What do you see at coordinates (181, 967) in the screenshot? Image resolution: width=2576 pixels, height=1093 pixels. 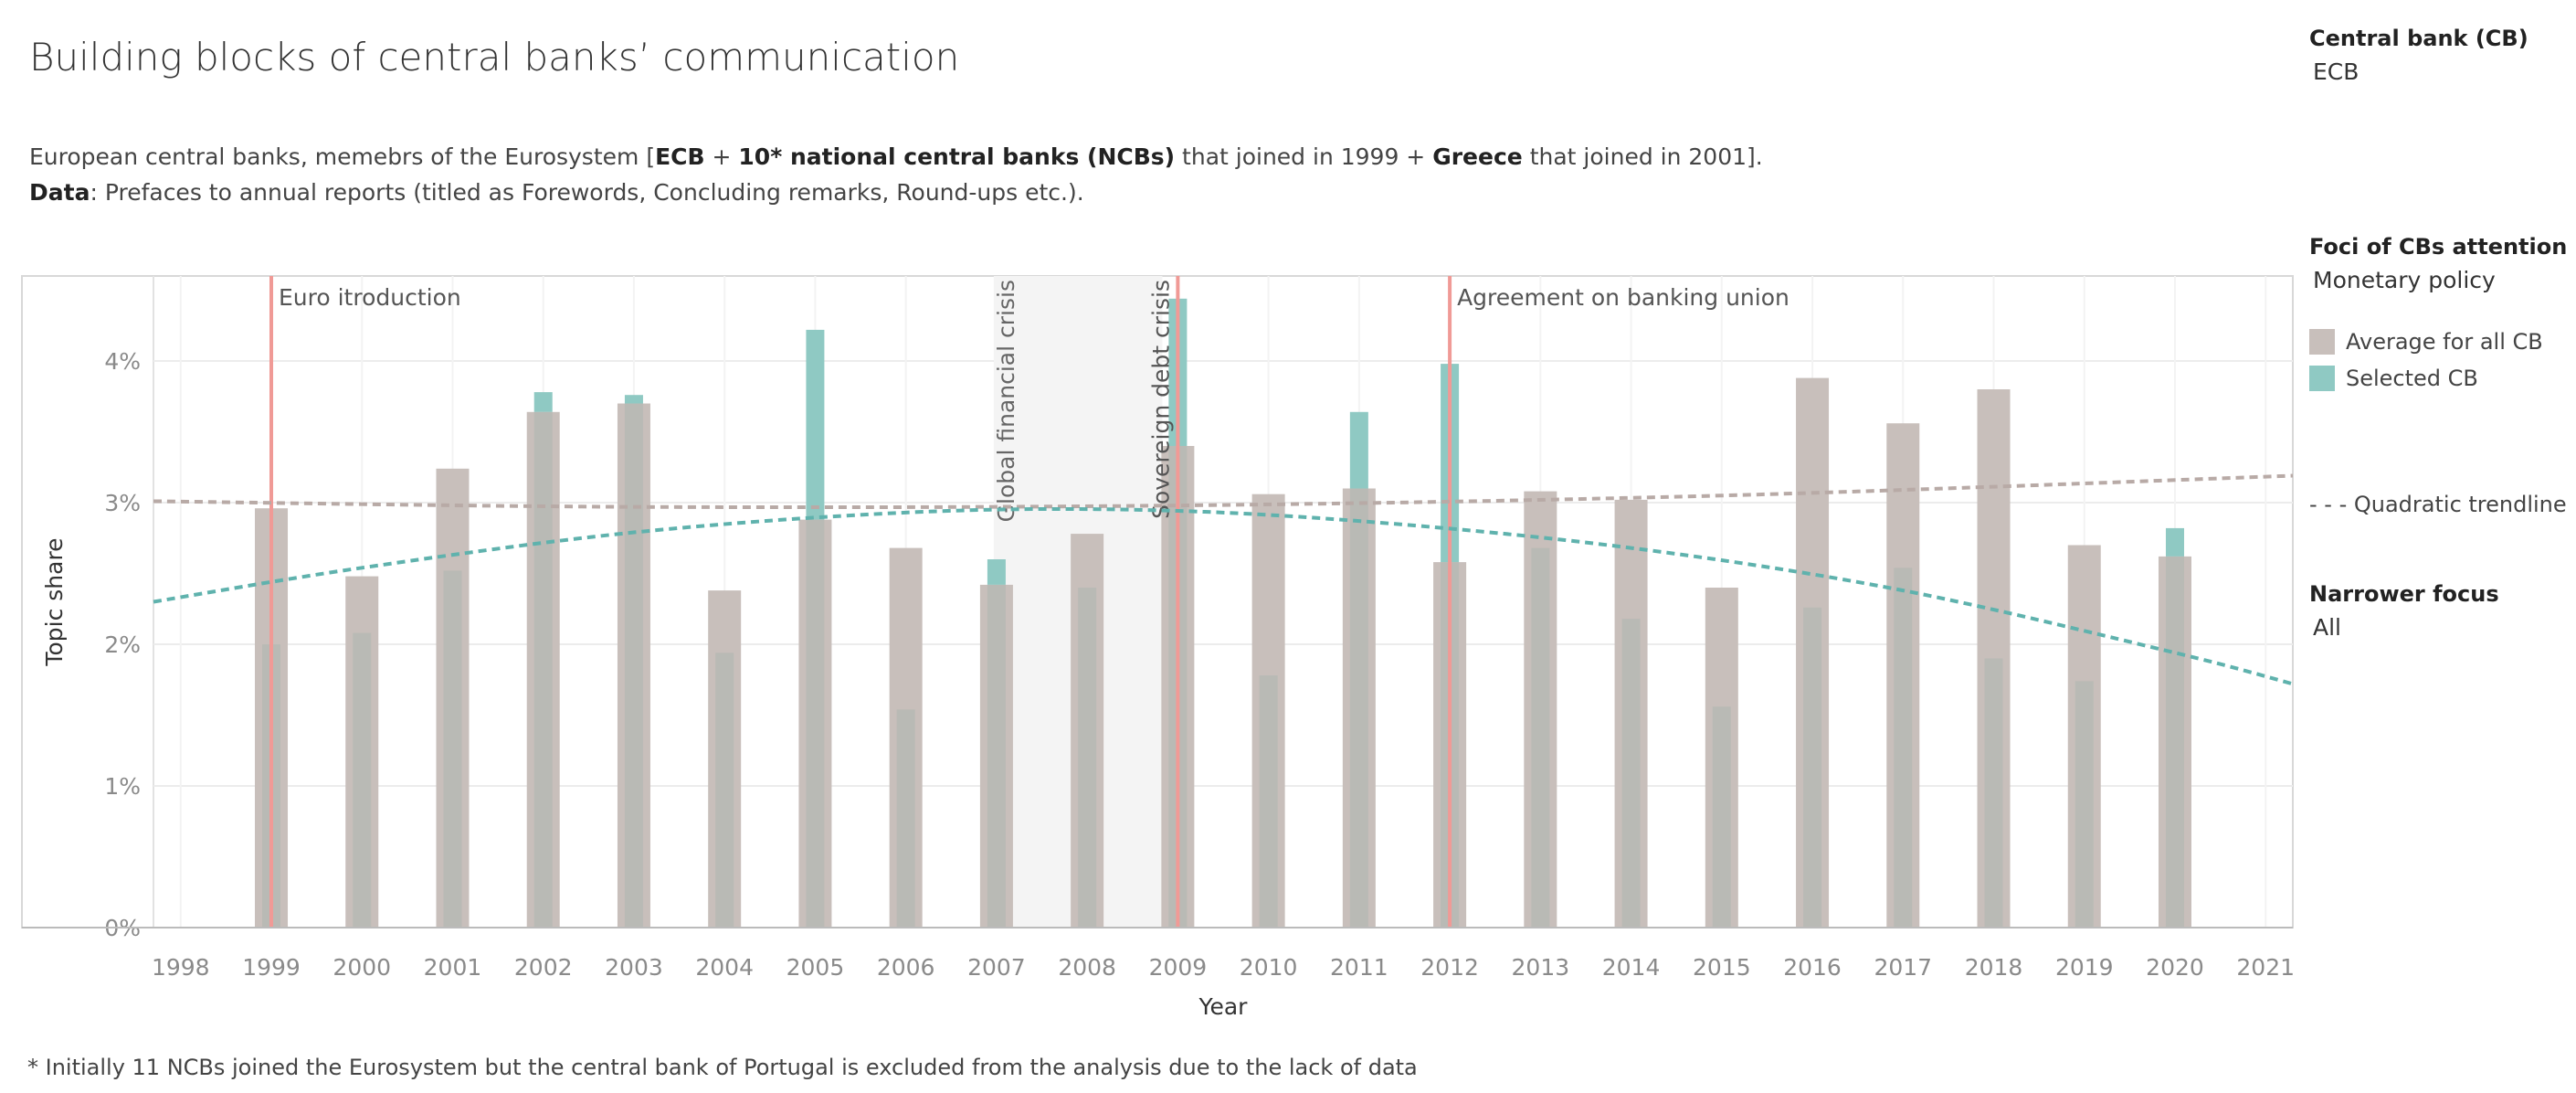 I see `x-tick-label: 1998` at bounding box center [181, 967].